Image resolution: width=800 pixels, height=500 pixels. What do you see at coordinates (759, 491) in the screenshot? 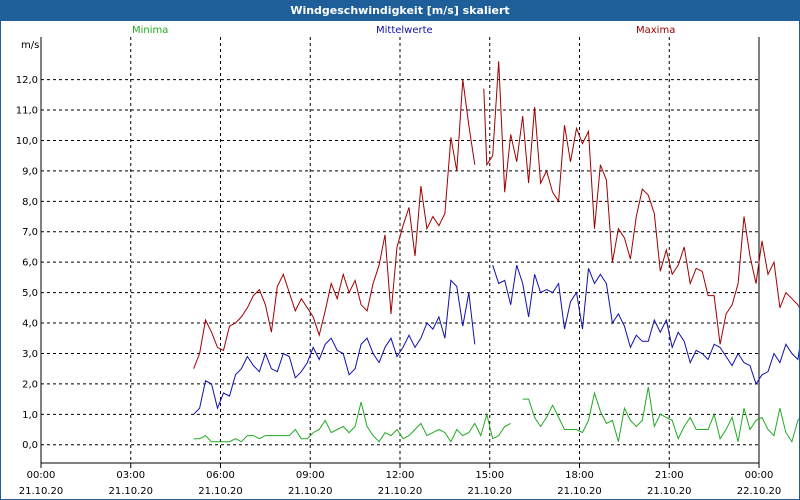
I see `x-tick-date: 22.10.20` at bounding box center [759, 491].